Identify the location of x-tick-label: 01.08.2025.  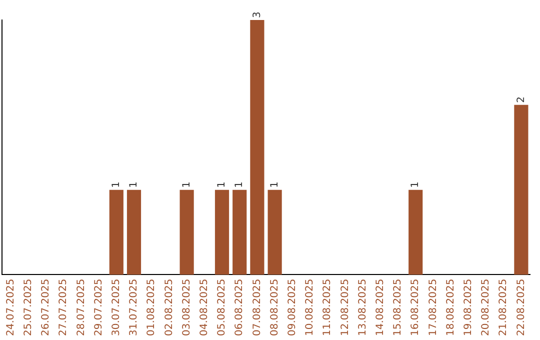
(152, 307).